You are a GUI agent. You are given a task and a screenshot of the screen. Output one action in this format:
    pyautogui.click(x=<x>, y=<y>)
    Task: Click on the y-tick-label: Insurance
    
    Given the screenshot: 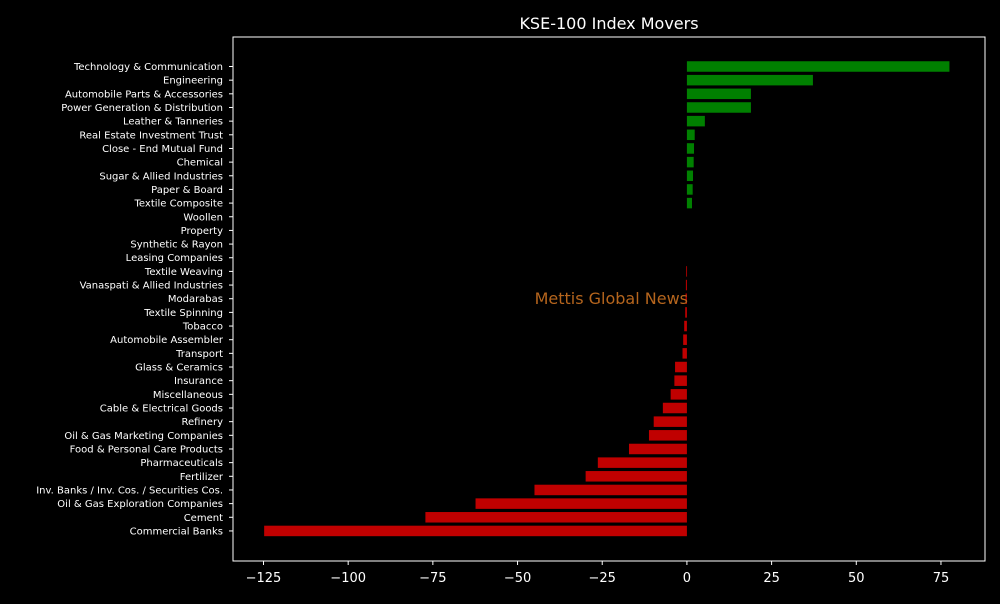 What is the action you would take?
    pyautogui.click(x=198, y=381)
    